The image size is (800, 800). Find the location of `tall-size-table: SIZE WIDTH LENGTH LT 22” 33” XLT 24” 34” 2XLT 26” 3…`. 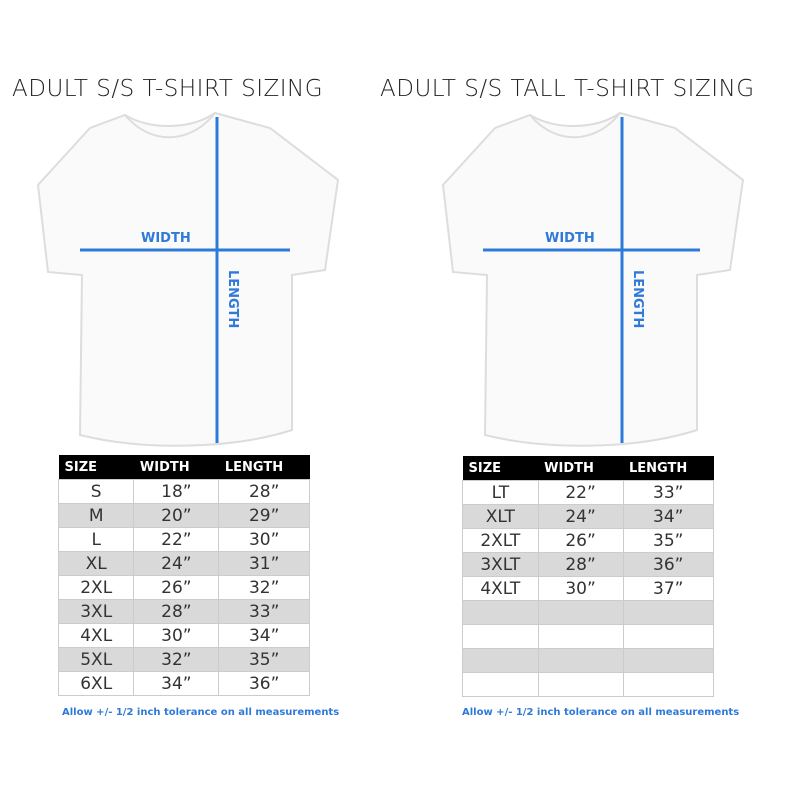

tall-size-table: SIZE WIDTH LENGTH LT 22” 33” XLT 24” 34” 2XLT 26” 3… is located at coordinates (588, 576).